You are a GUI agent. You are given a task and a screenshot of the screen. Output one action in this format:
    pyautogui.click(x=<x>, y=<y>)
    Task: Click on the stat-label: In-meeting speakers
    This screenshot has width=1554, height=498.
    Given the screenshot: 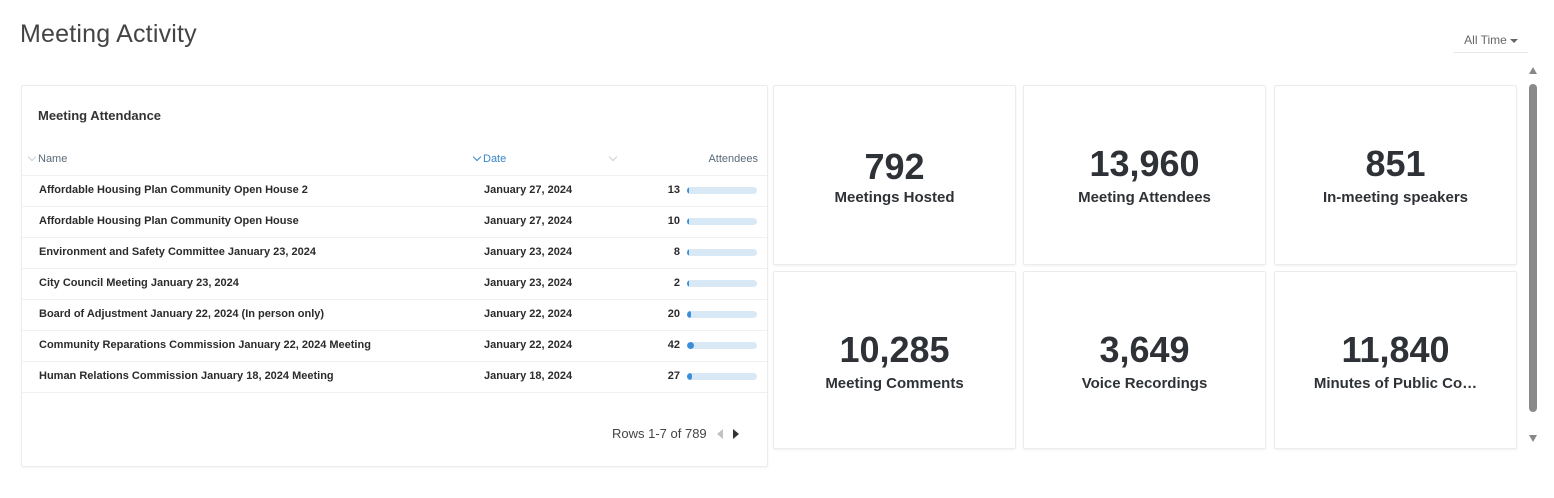 What is the action you would take?
    pyautogui.click(x=1395, y=197)
    